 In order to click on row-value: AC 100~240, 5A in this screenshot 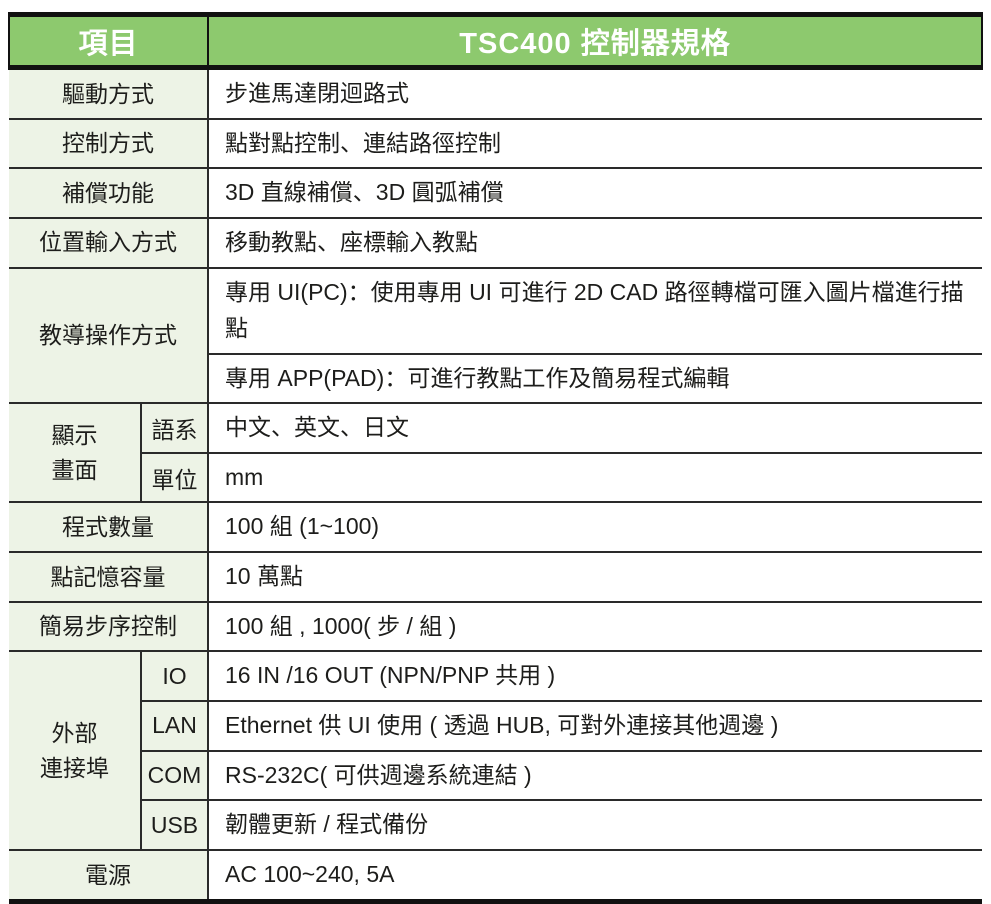, I will do `click(595, 875)`.